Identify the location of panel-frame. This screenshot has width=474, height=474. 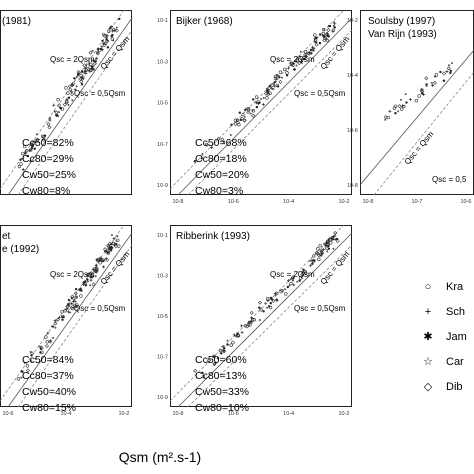
(66, 102).